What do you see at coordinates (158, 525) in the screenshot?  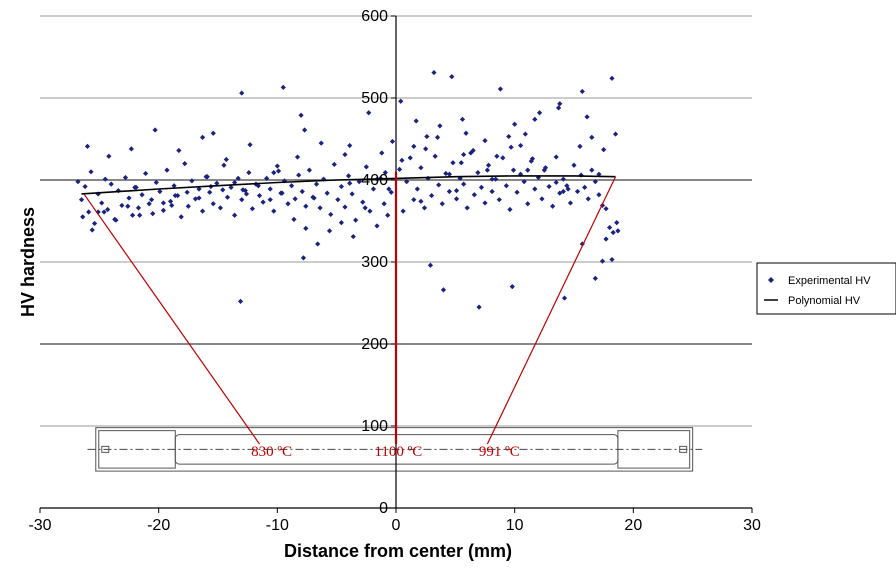 I see `x-tick-label: -20` at bounding box center [158, 525].